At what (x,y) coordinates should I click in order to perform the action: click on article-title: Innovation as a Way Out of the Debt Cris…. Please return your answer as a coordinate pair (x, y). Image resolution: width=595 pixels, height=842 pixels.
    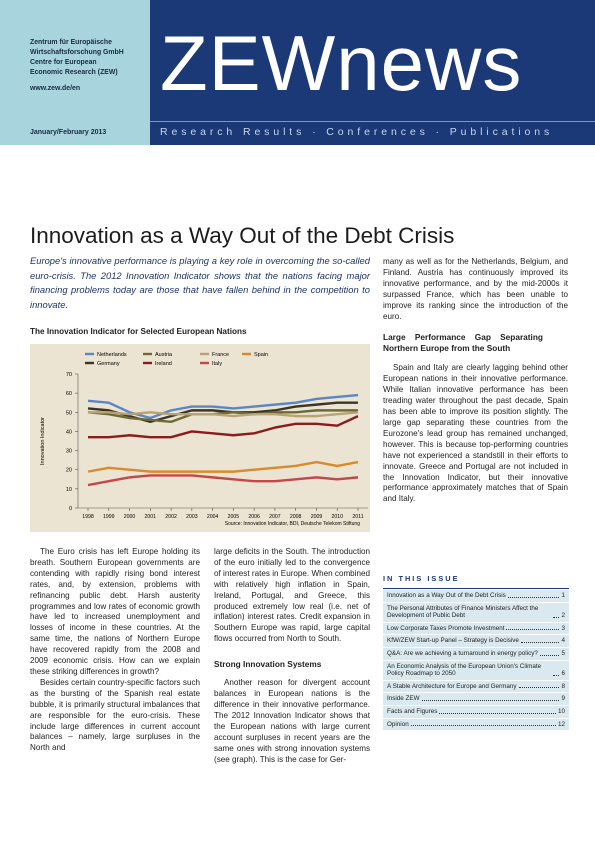
    Looking at the image, I should click on (242, 235).